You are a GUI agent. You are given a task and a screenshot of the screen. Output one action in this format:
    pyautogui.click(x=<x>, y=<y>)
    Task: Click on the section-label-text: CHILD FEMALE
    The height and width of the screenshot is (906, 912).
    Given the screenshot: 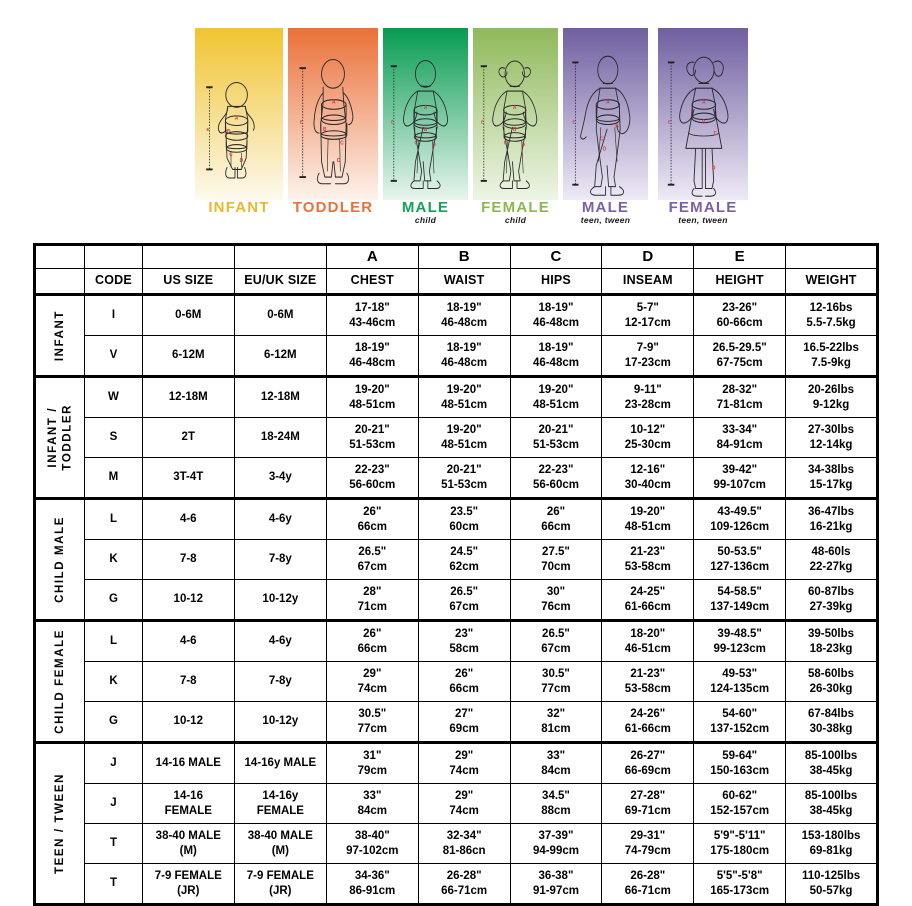 What is the action you would take?
    pyautogui.click(x=59, y=681)
    